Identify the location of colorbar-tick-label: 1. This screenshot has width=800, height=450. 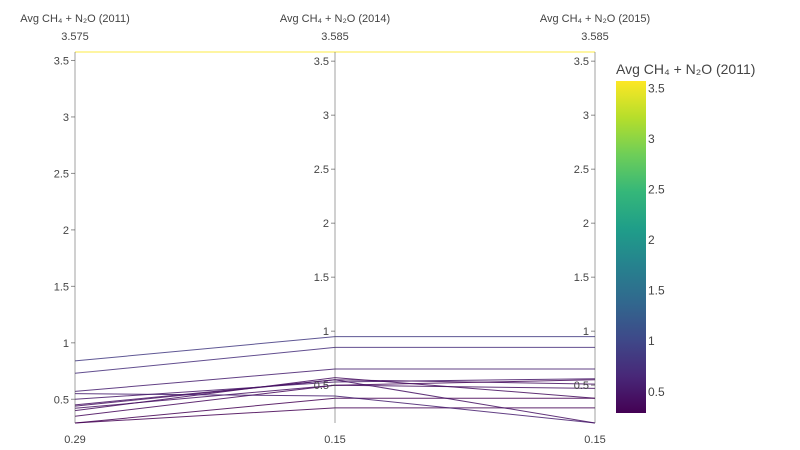
(651, 341).